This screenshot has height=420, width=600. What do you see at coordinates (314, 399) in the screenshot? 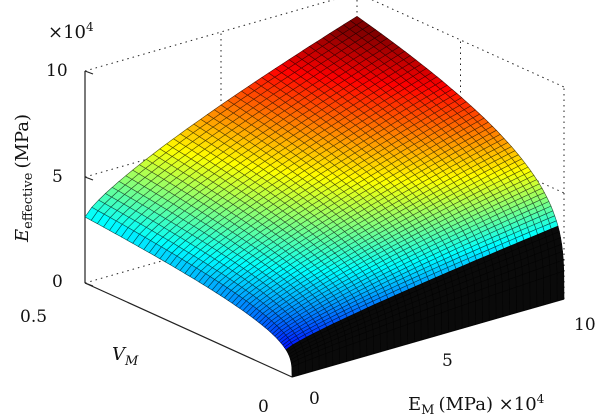
I see `em-tick-0: 0` at bounding box center [314, 399].